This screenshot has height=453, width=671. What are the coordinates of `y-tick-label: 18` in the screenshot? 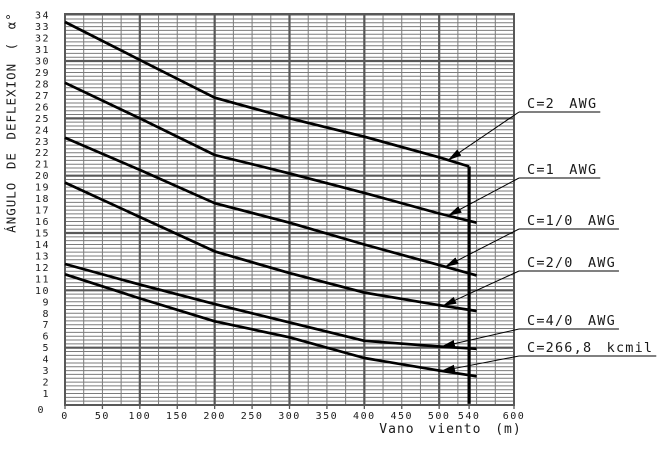 It's located at (42, 199).